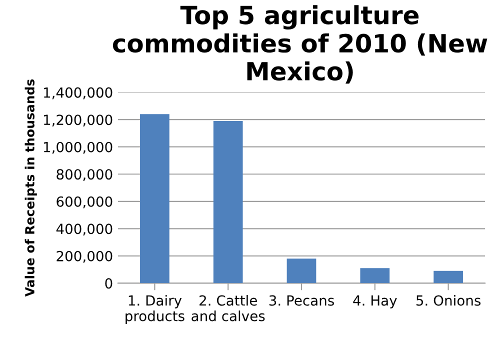 This screenshot has width=500, height=342. I want to click on y-tick-label: 1,200,000, so click(78, 120).